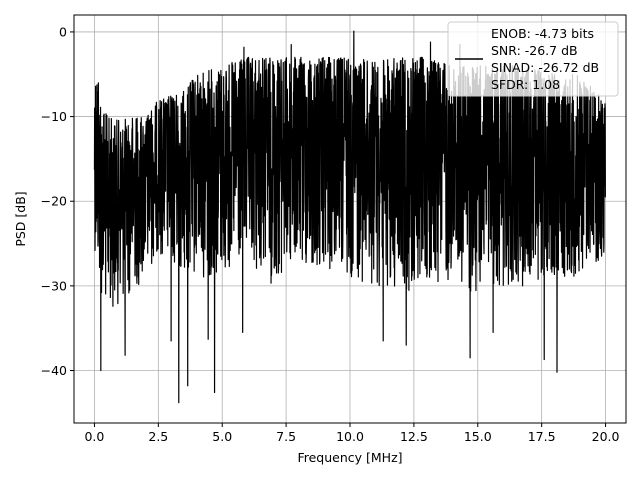 This screenshot has height=480, width=640. What do you see at coordinates (534, 50) in the screenshot?
I see `legend-line-snr: SNR: -26.7 dB` at bounding box center [534, 50].